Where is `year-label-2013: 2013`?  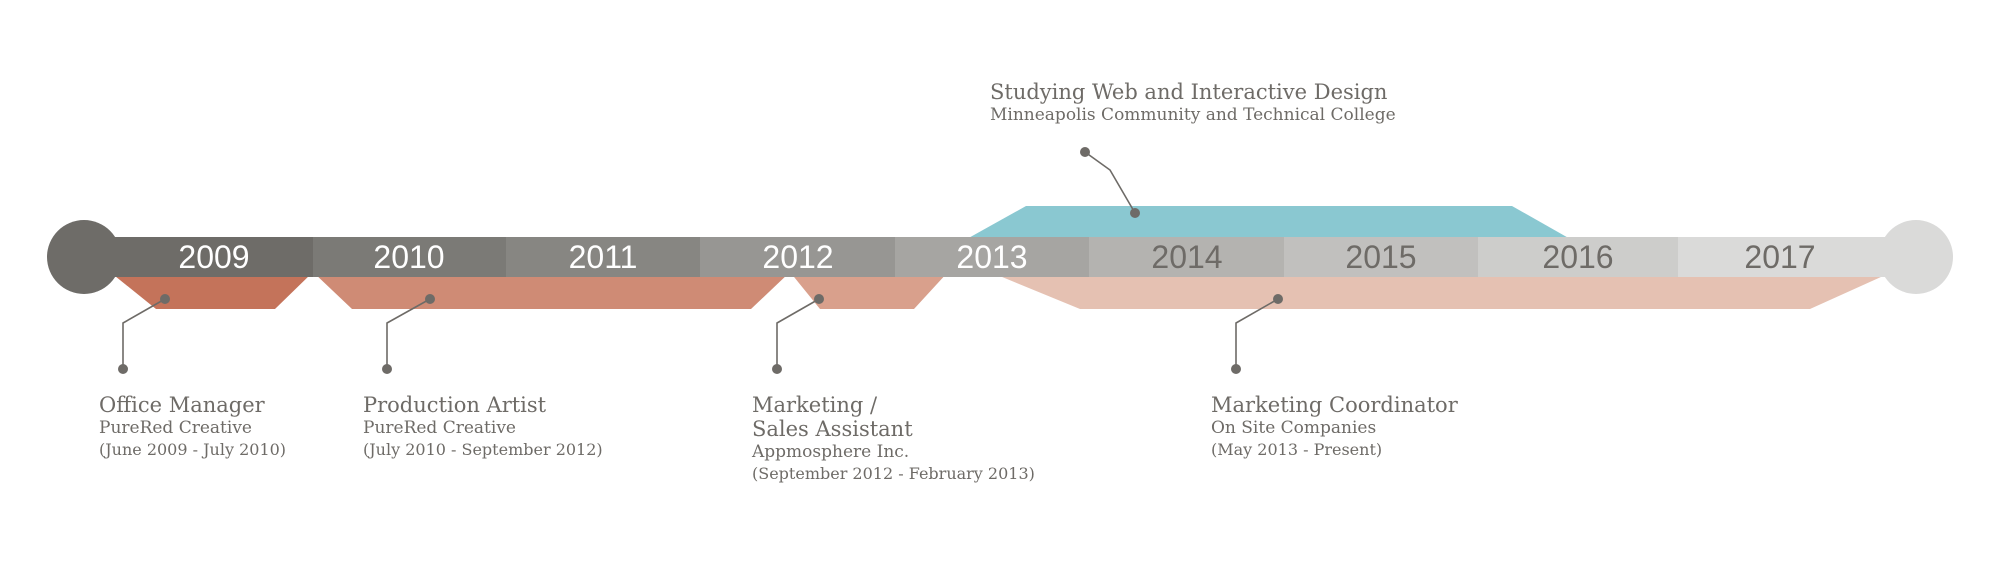 year-label-2013: 2013 is located at coordinates (991, 257).